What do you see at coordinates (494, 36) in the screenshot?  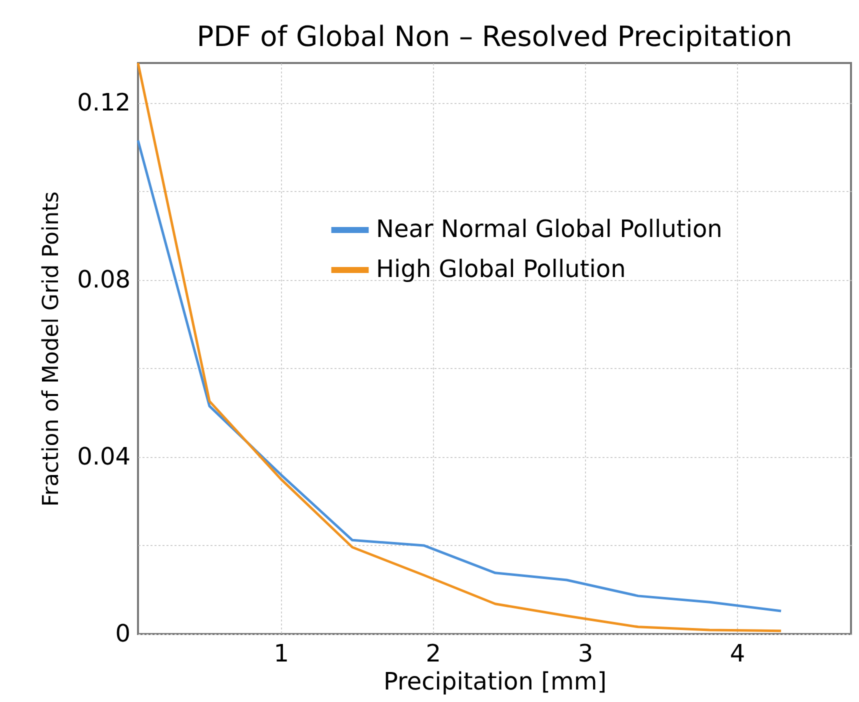 I see `chart-title: PDF of Global Non – Resolved Precipitation` at bounding box center [494, 36].